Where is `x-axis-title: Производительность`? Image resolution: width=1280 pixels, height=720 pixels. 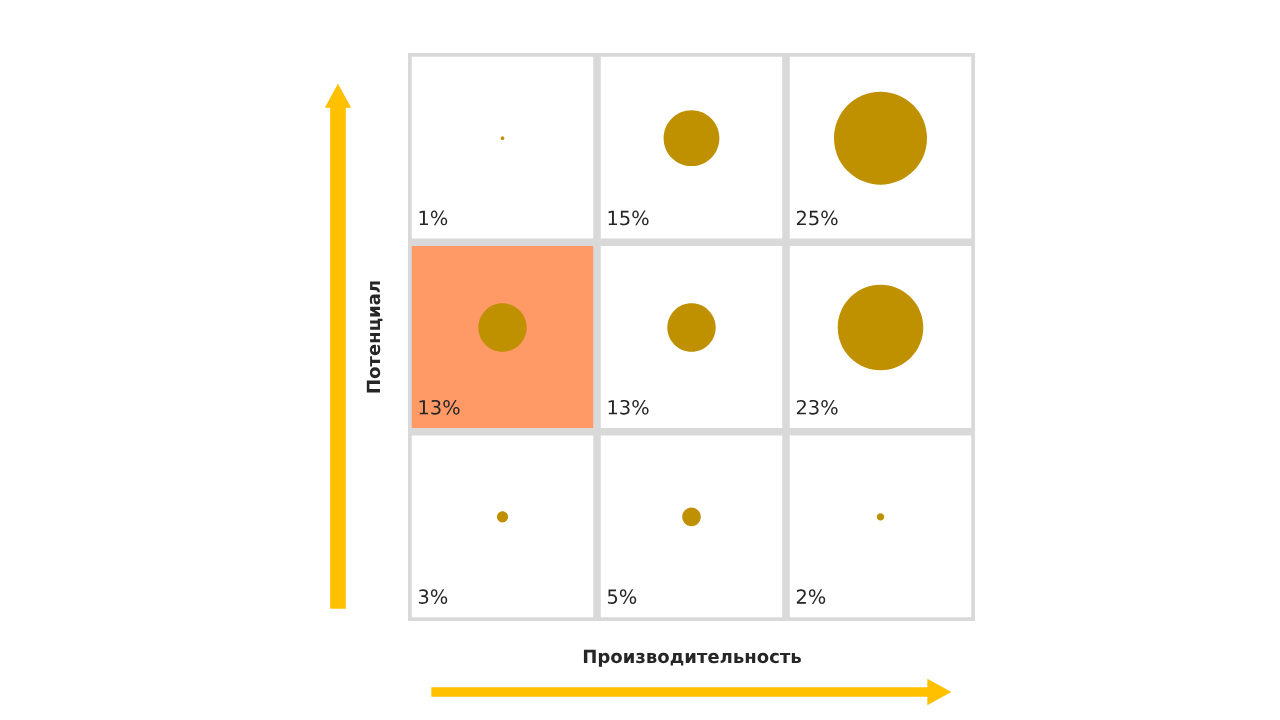 x-axis-title: Производительность is located at coordinates (692, 658).